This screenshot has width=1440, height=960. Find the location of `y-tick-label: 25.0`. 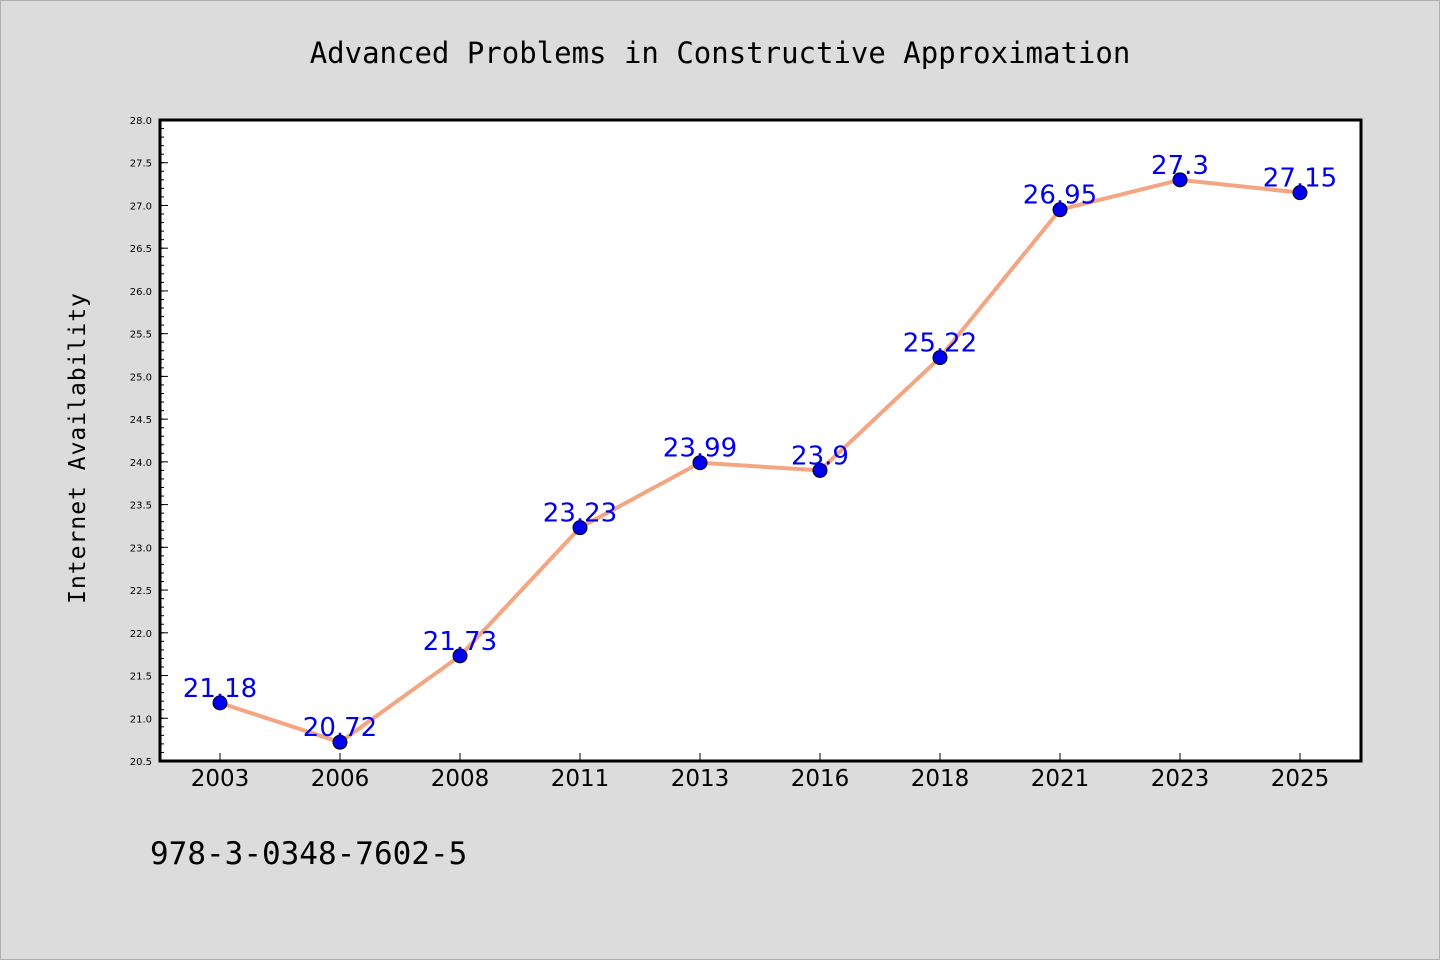

y-tick-label: 25.0 is located at coordinates (141, 377).